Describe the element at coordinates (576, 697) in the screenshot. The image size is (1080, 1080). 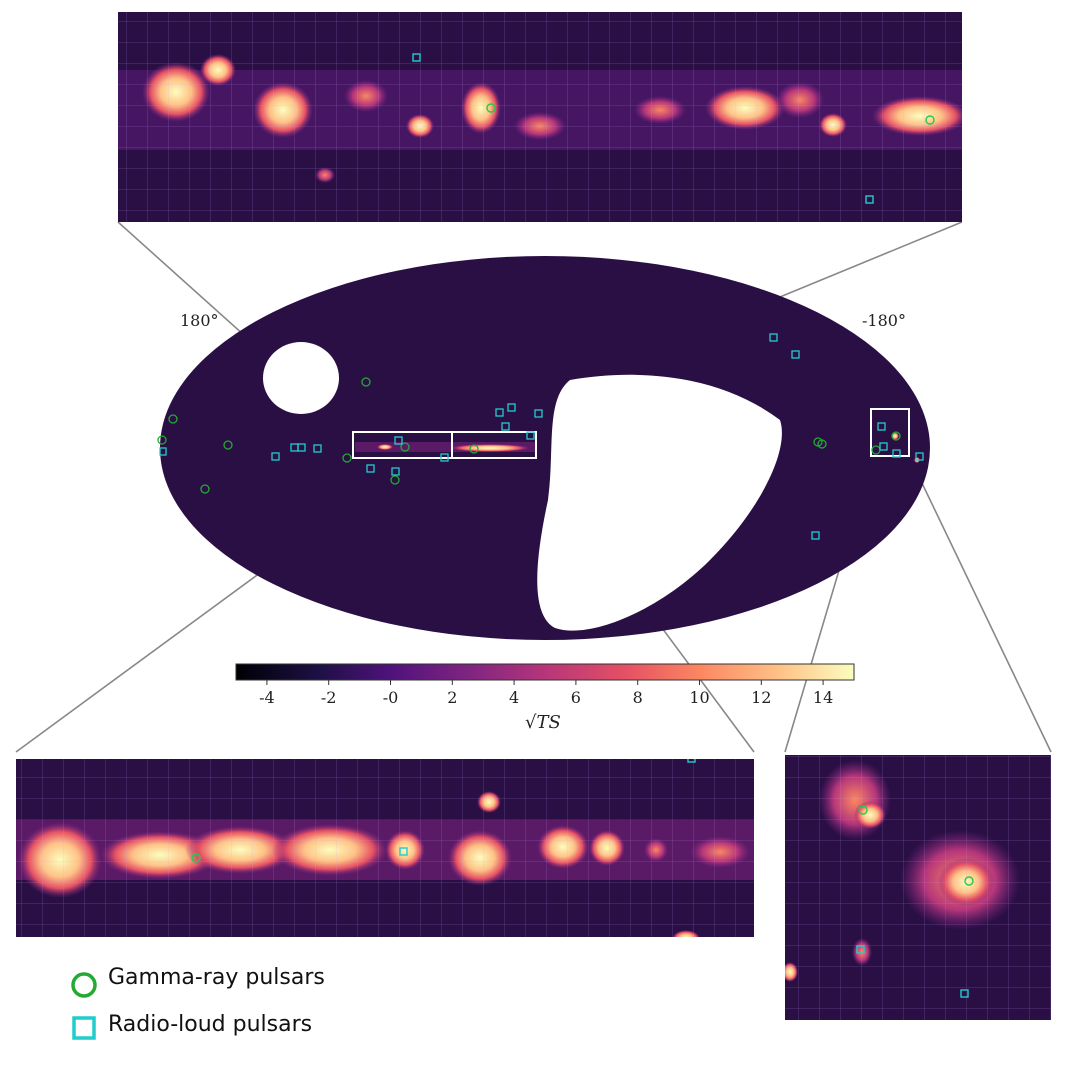
I see `colorbar-tick-label: 6` at that location.